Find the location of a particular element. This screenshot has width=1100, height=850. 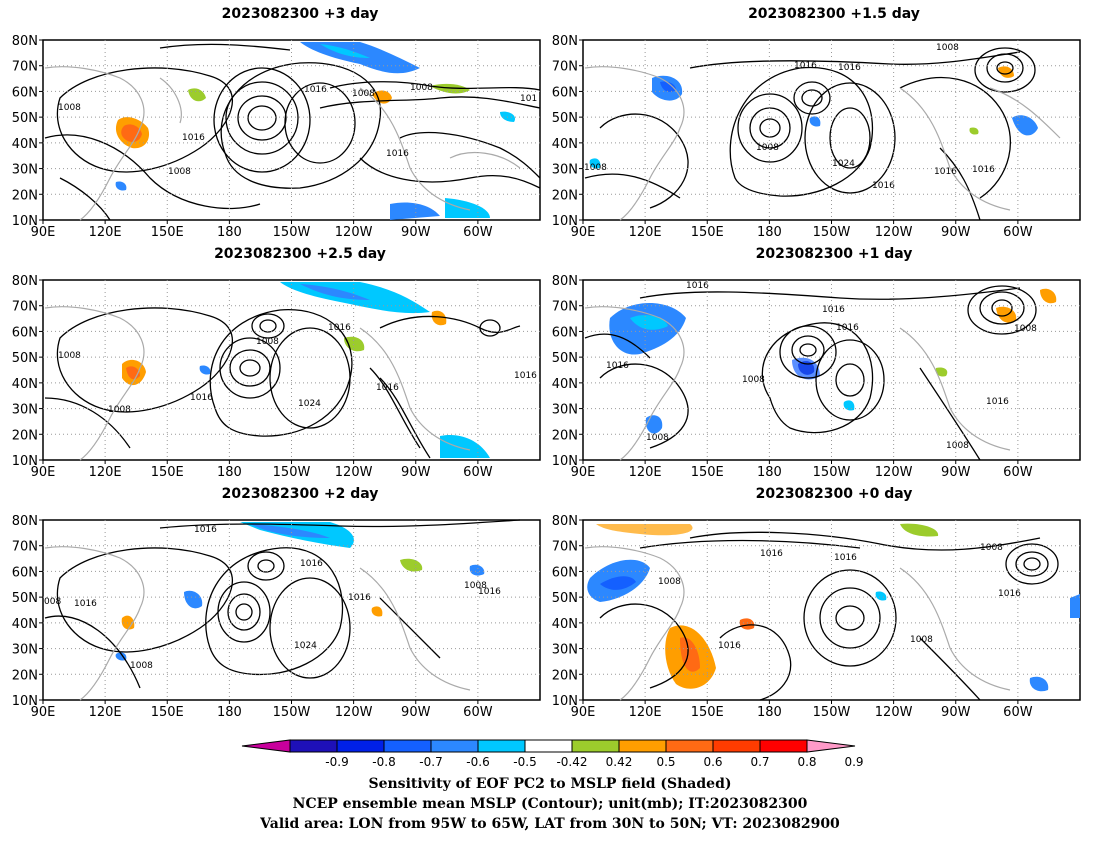

panel-title-2: 2023082300 +1.5 day is located at coordinates (834, 14).